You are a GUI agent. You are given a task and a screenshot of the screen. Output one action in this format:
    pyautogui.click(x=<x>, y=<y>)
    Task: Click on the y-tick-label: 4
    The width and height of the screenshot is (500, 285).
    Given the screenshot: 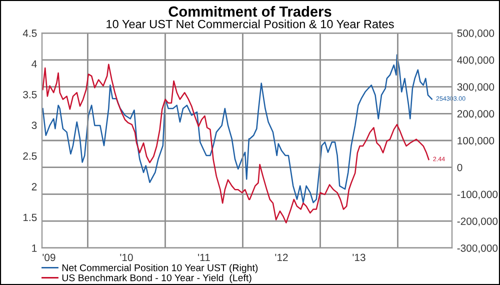 What is the action you would take?
    pyautogui.click(x=34, y=64)
    